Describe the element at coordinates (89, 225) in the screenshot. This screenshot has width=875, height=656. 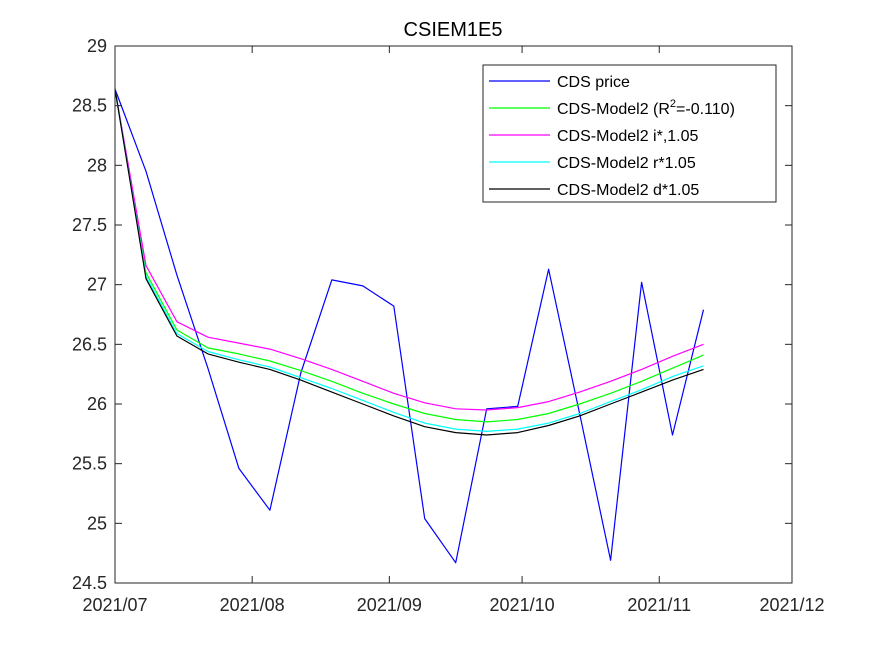
I see `y-tick-label: 27.5` at that location.